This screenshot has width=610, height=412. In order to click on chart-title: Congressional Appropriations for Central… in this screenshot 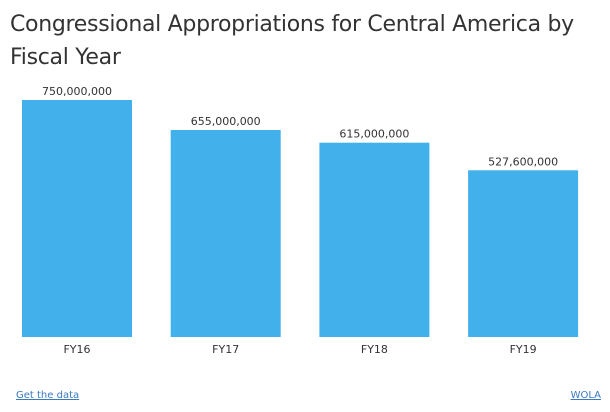, I will do `click(292, 41)`.